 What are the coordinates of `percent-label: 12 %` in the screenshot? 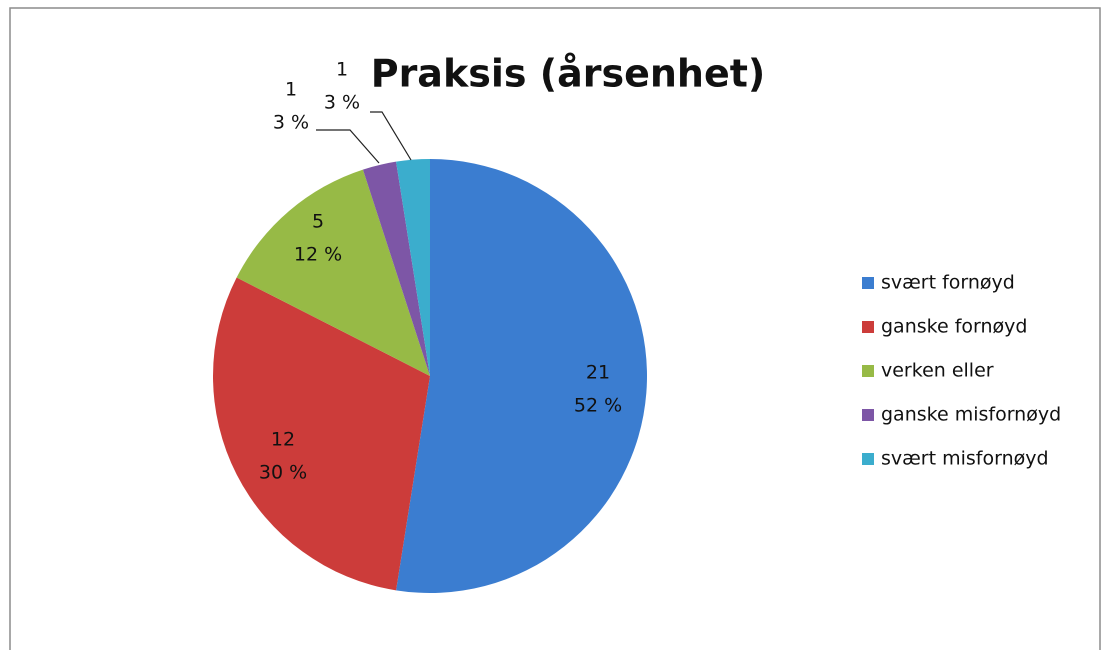 It's located at (318, 255).